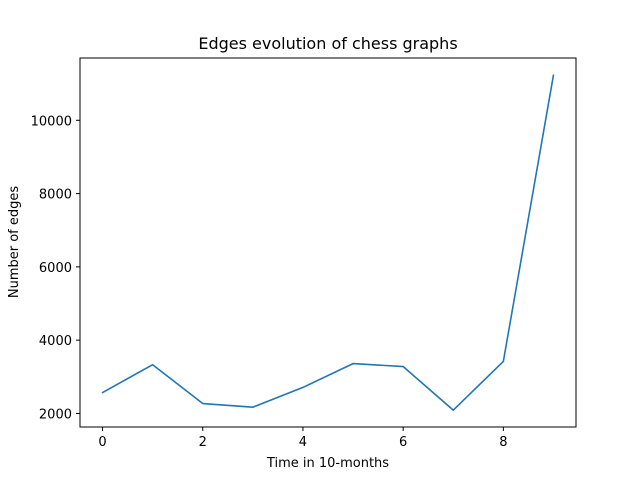  I want to click on x-tick-label: 0, so click(102, 442).